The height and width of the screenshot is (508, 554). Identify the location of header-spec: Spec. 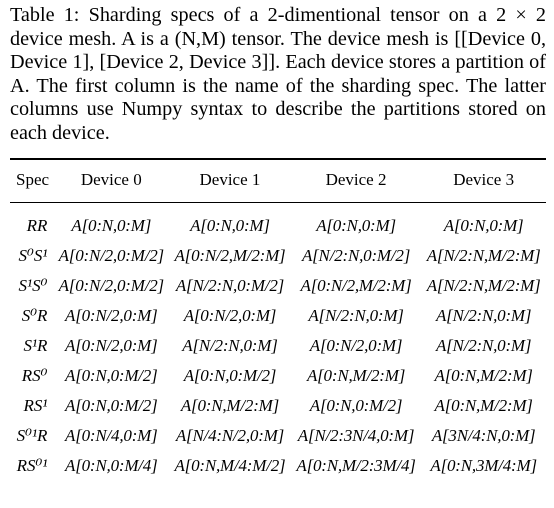
(32, 181).